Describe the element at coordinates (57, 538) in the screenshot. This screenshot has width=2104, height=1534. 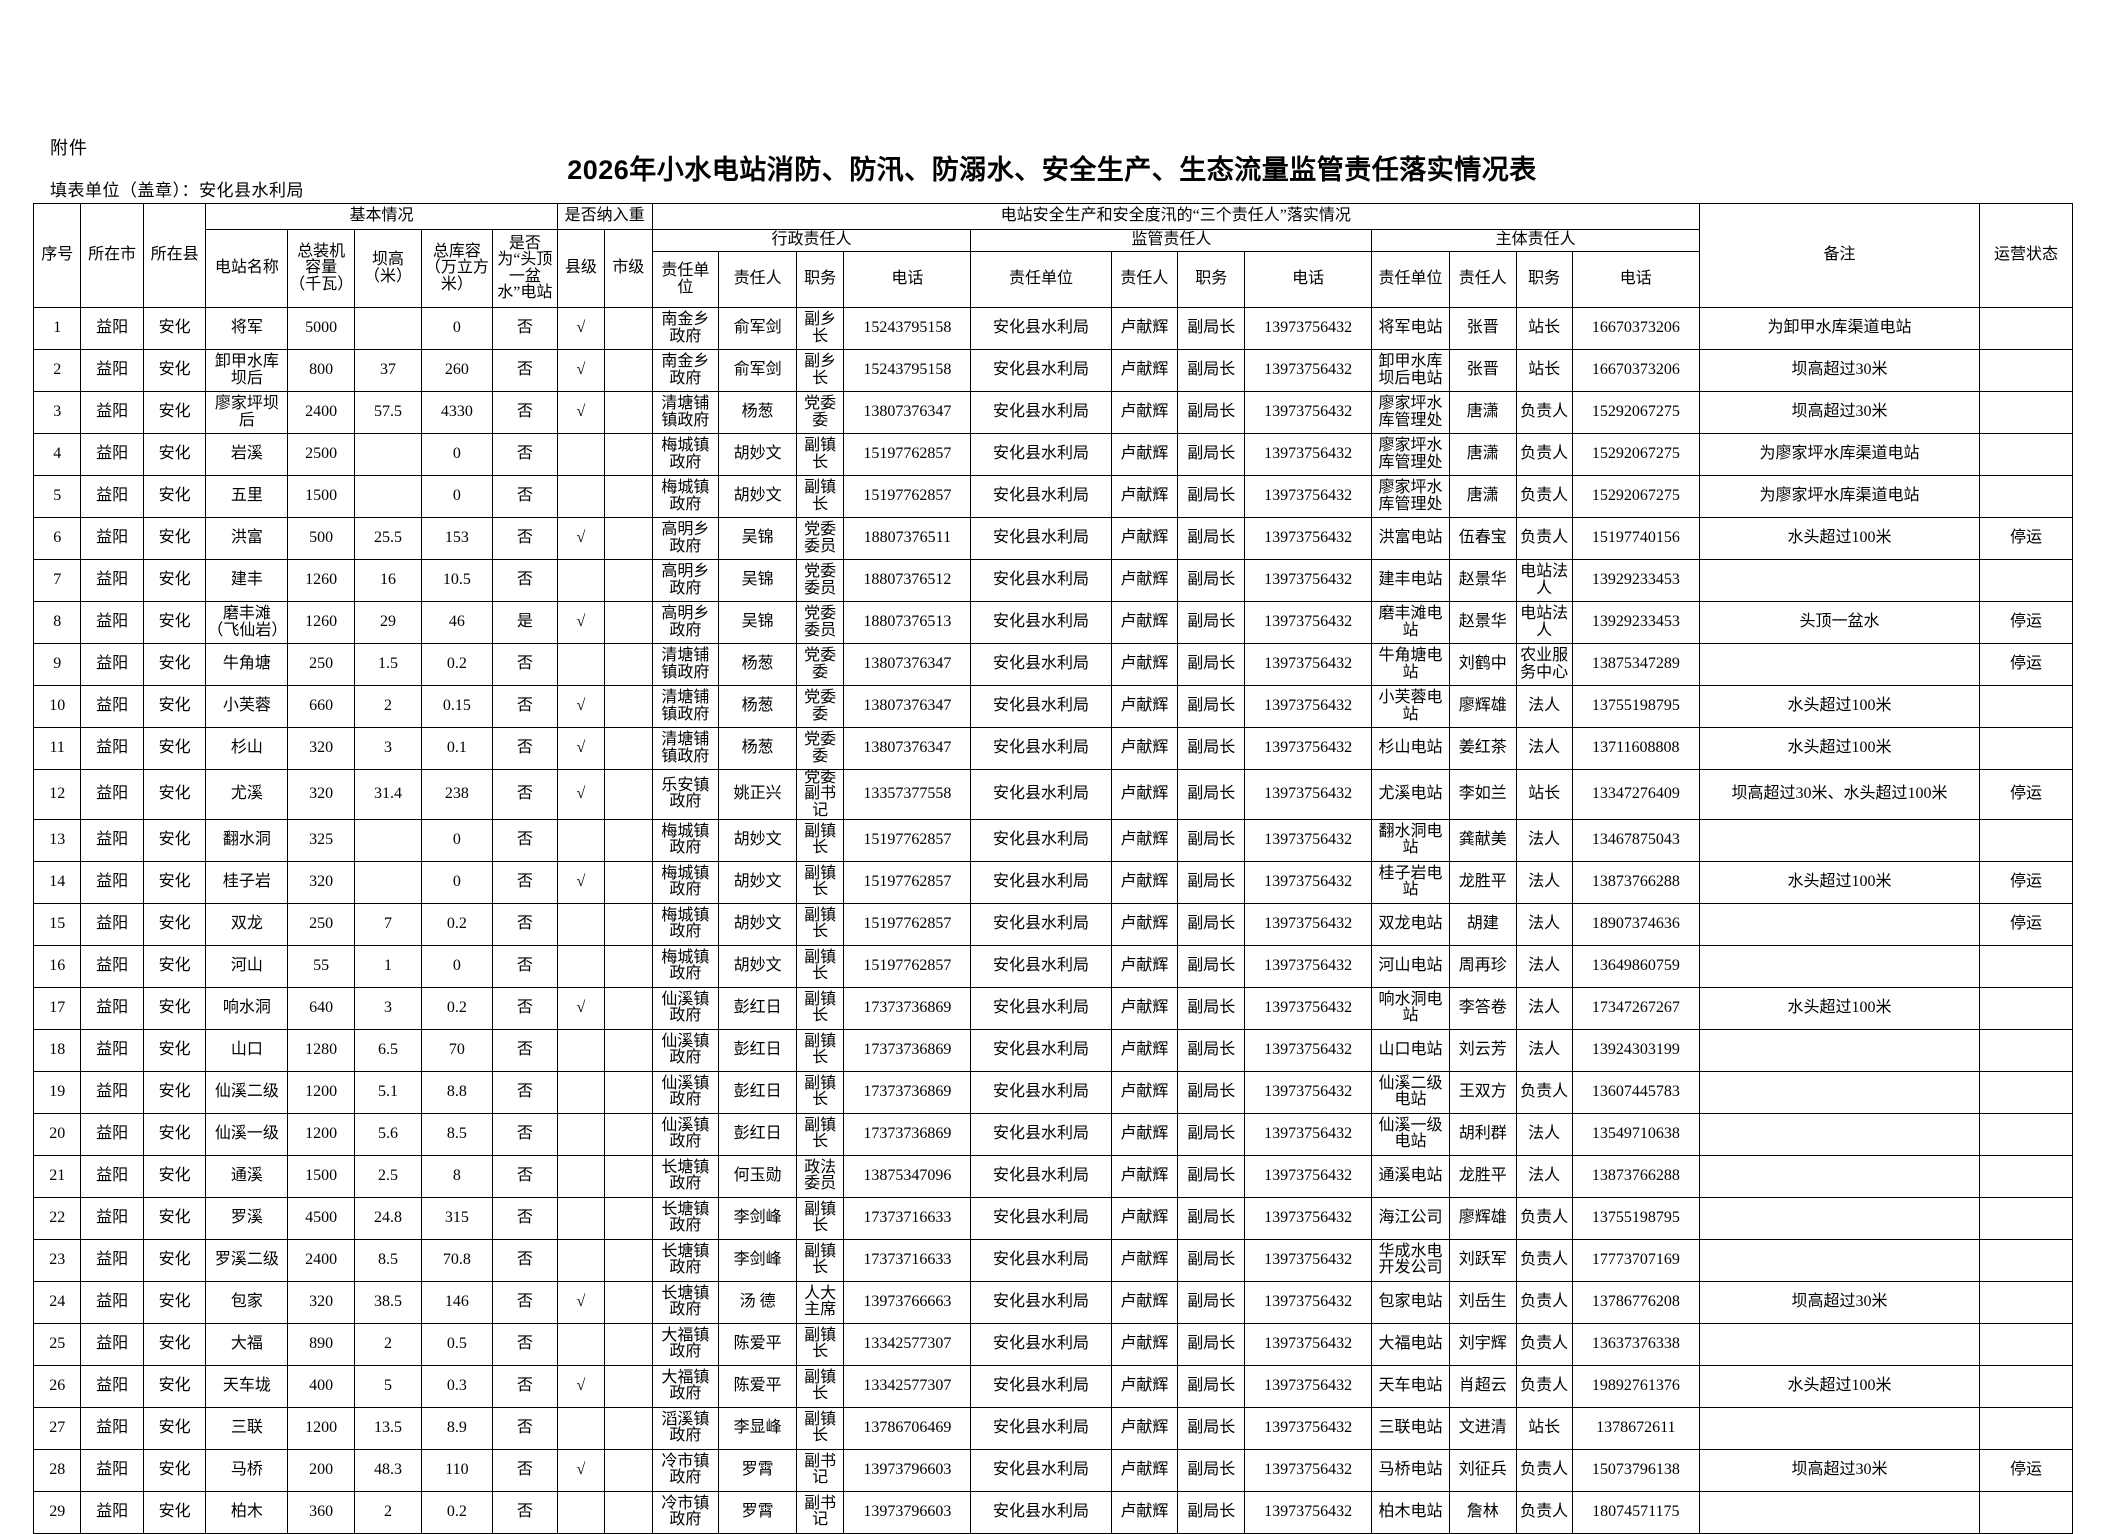
I see `row-cell-seq: 6` at that location.